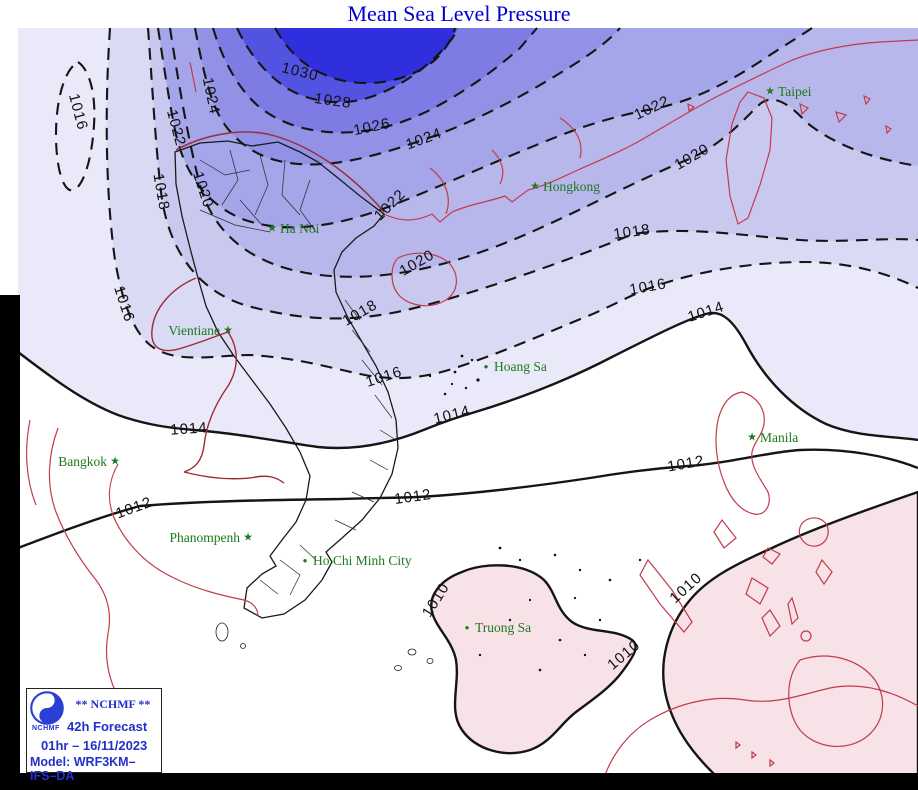 The height and width of the screenshot is (790, 918). Describe the element at coordinates (758, 737) in the screenshot. I see `coastline-borneo` at that location.